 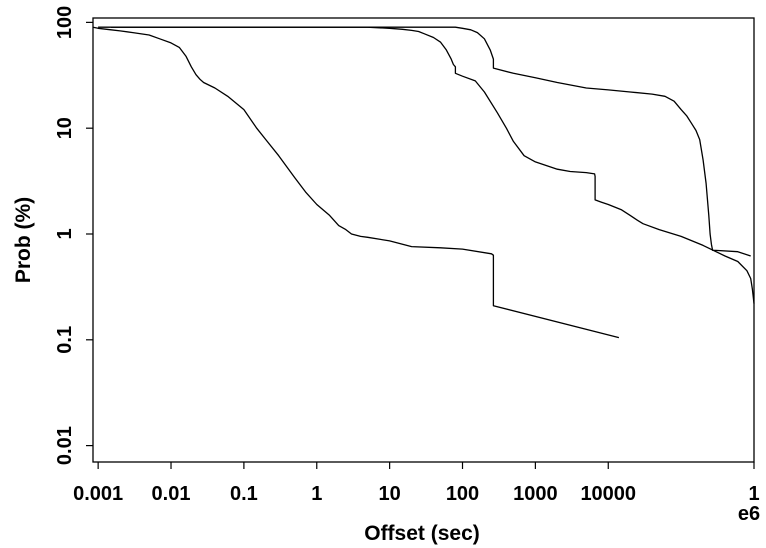 I want to click on x-axis-ticks: 0.001 0.01 0.1 1 10 100 1000 10000 1, so click(x=416, y=483).